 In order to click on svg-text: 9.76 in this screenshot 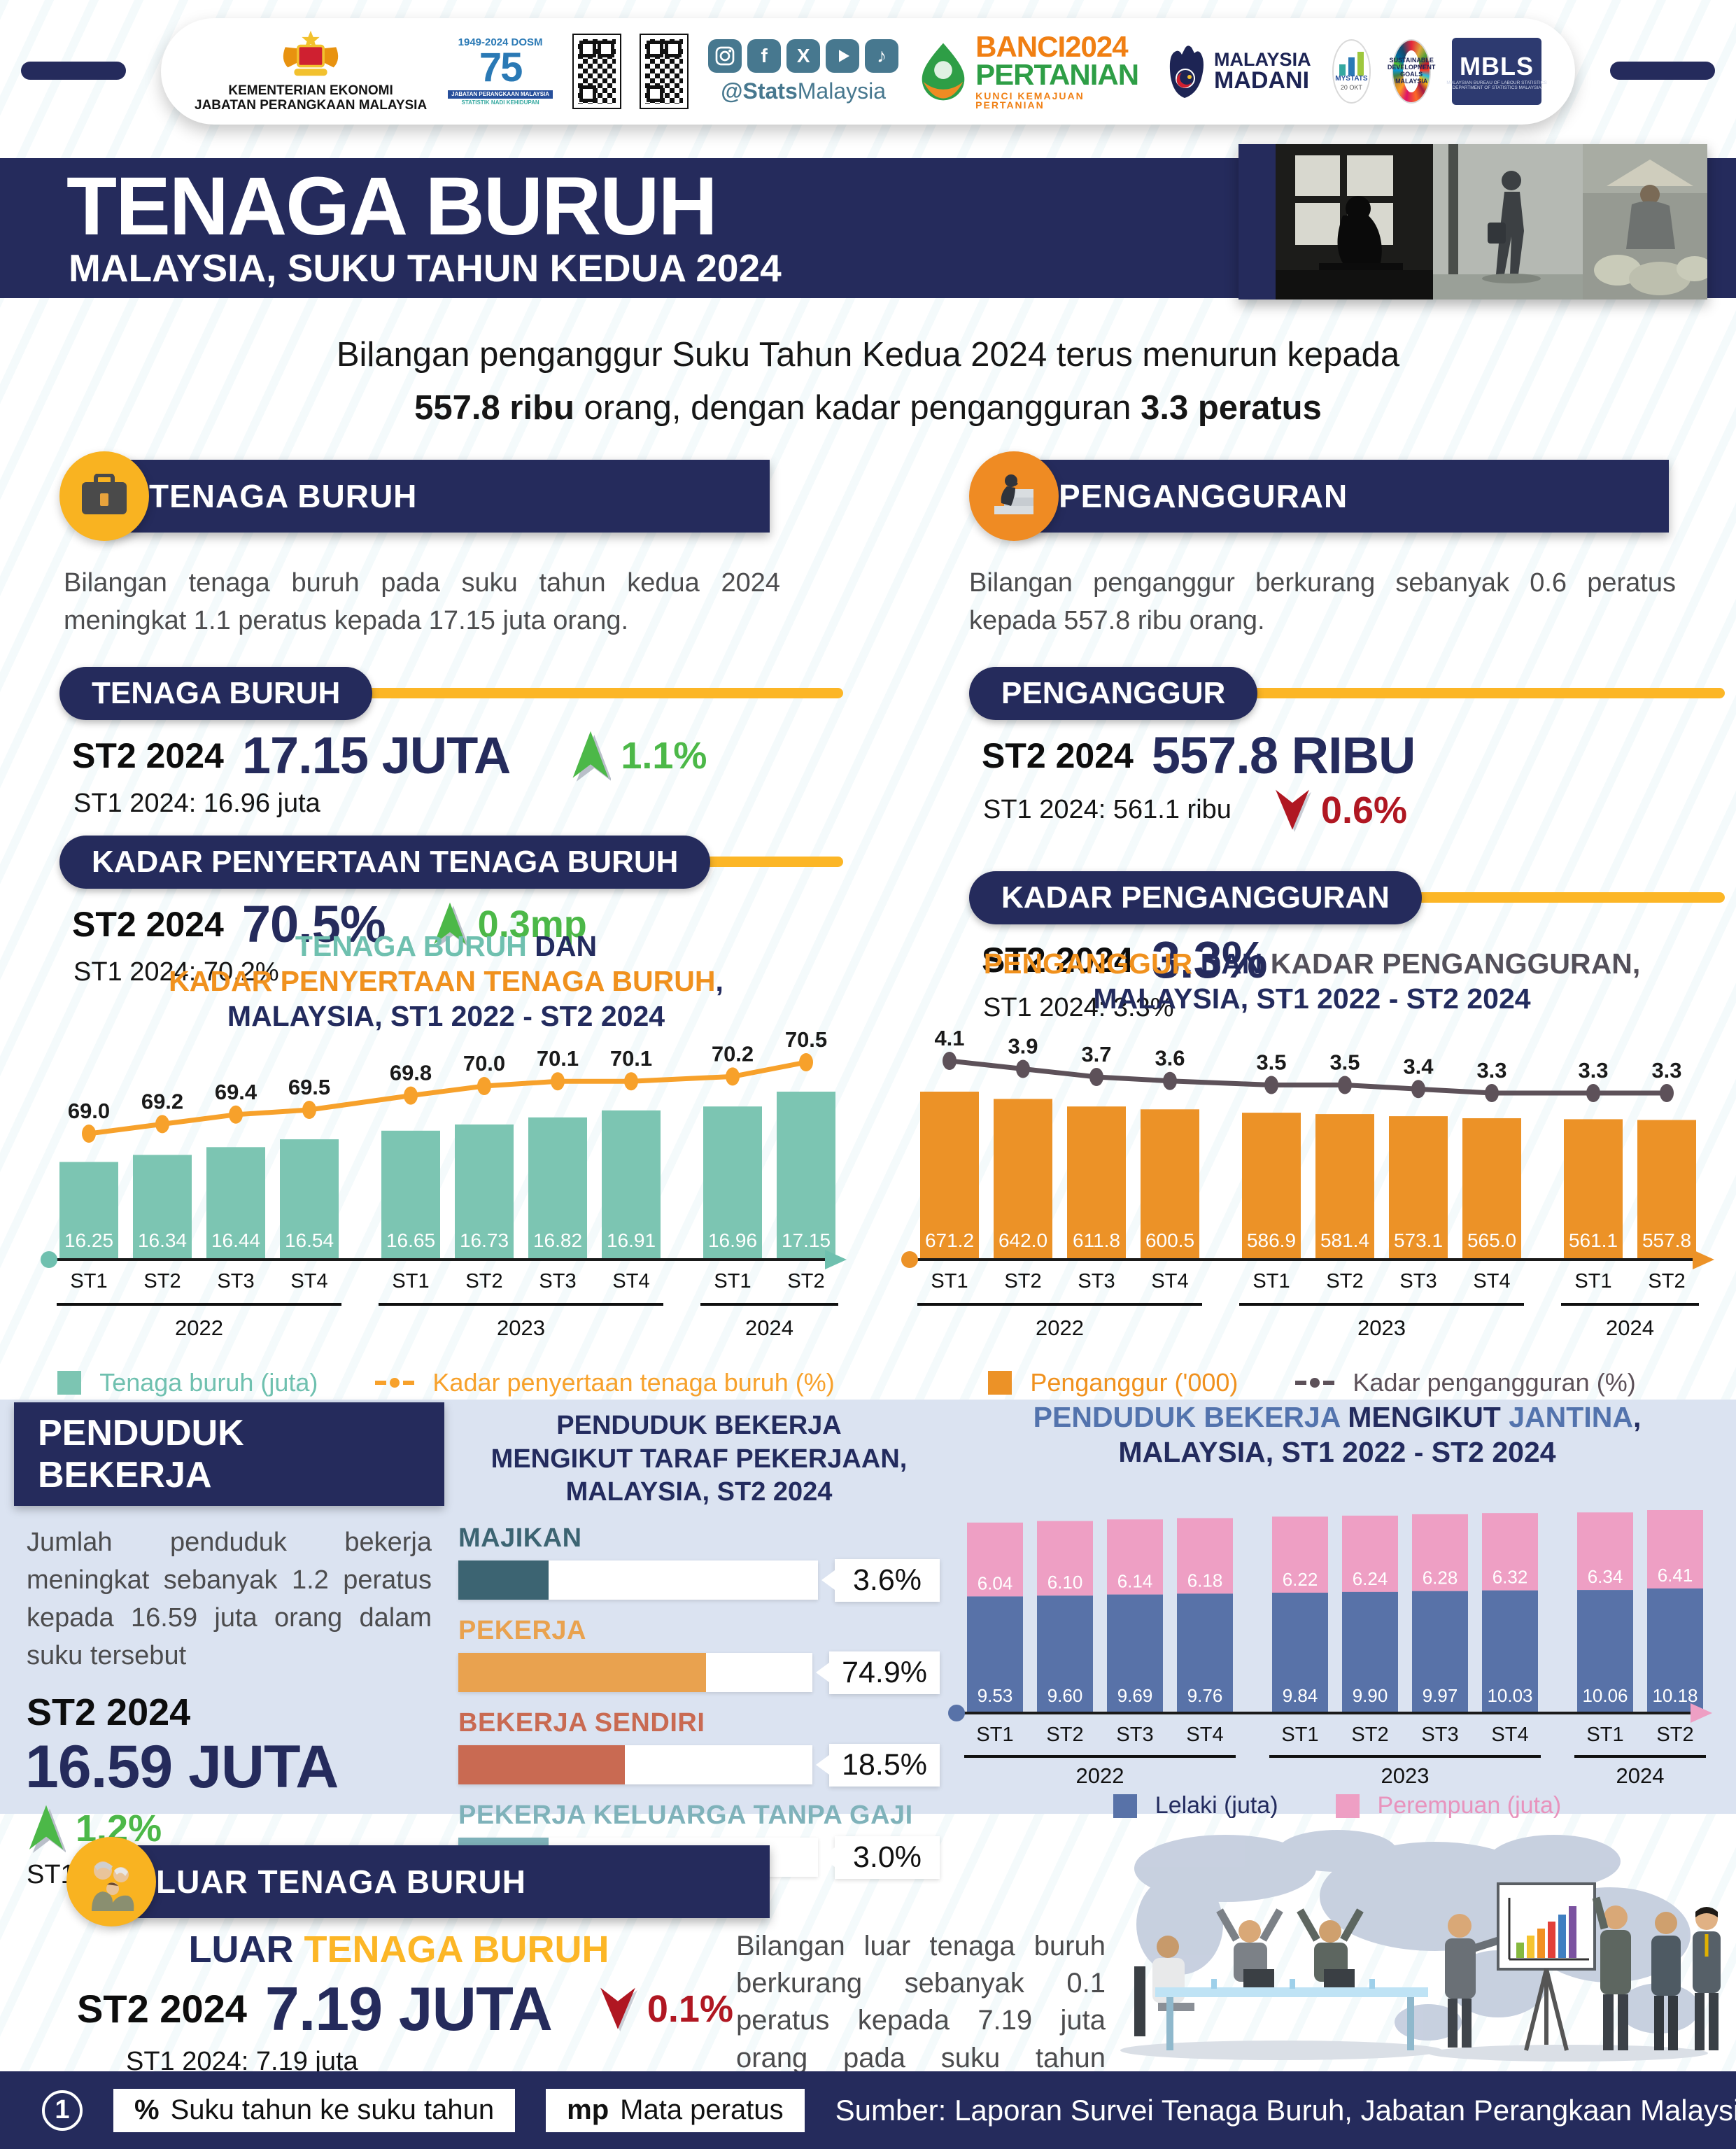, I will do `click(1205, 1695)`.